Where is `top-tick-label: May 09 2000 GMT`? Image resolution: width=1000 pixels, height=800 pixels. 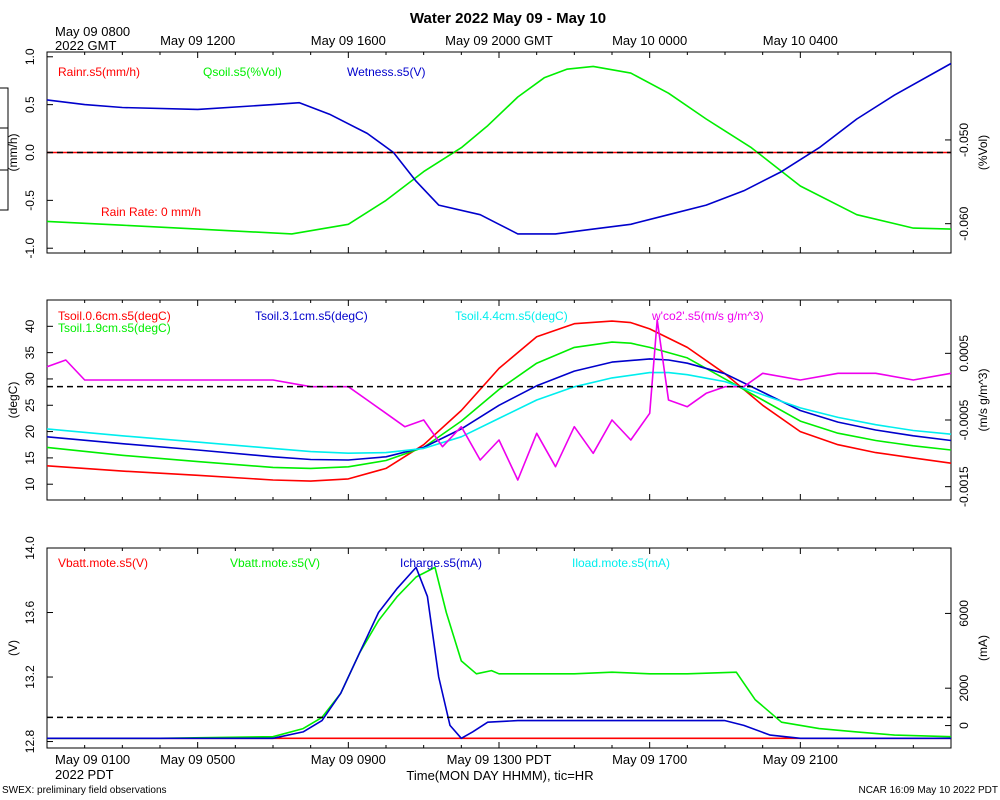 top-tick-label: May 09 2000 GMT is located at coordinates (499, 40).